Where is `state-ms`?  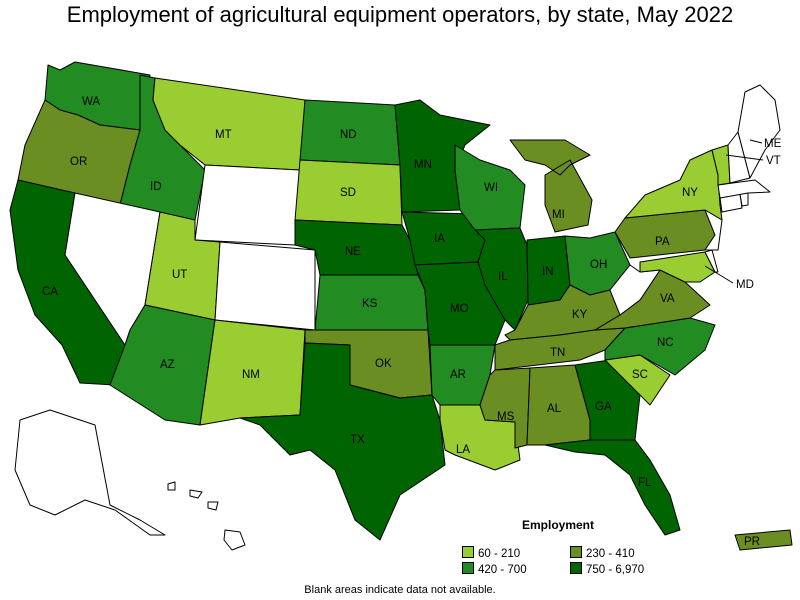
state-ms is located at coordinates (505, 408).